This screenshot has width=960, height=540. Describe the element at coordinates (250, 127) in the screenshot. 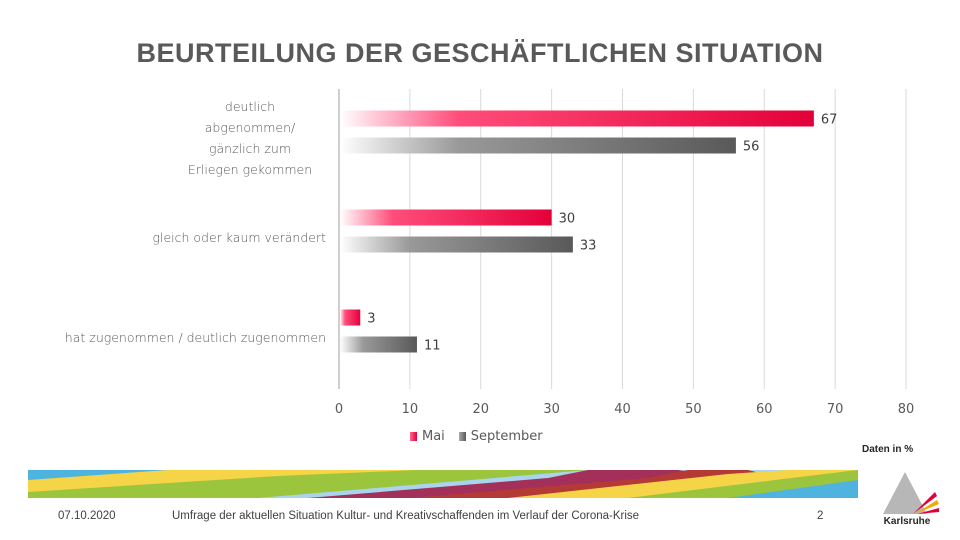

I see `category-label-line: abgenommen/` at that location.